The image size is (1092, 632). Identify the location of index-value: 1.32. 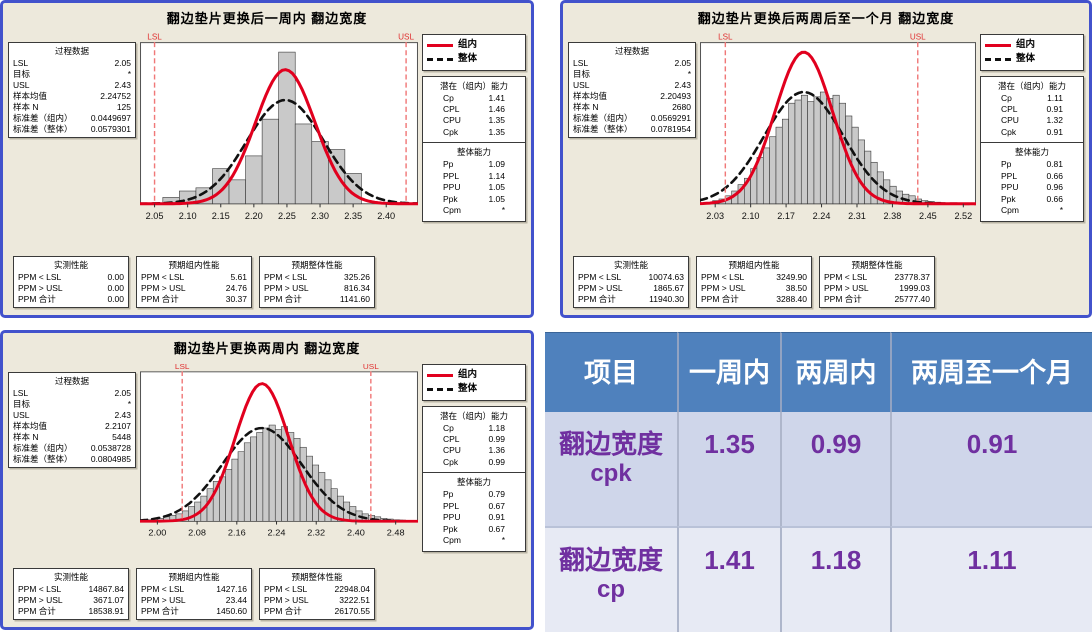
(1054, 120).